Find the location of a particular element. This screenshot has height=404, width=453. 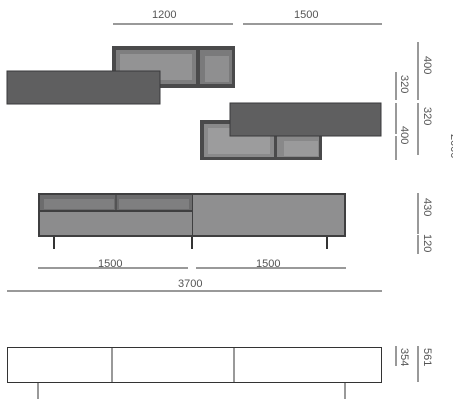

sideboard is located at coordinates (192, 221).